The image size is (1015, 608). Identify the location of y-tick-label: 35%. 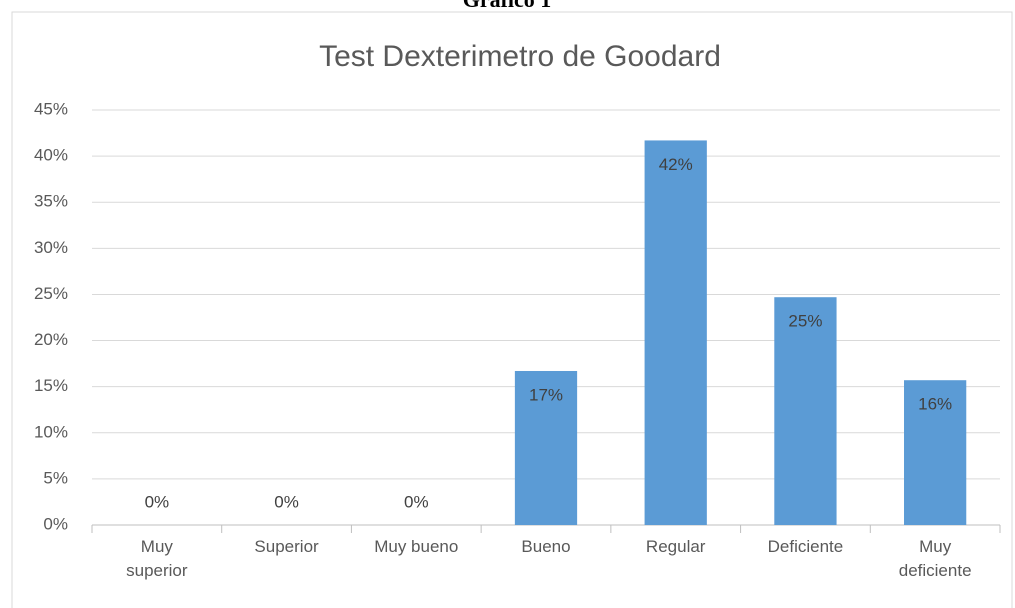
(51, 201).